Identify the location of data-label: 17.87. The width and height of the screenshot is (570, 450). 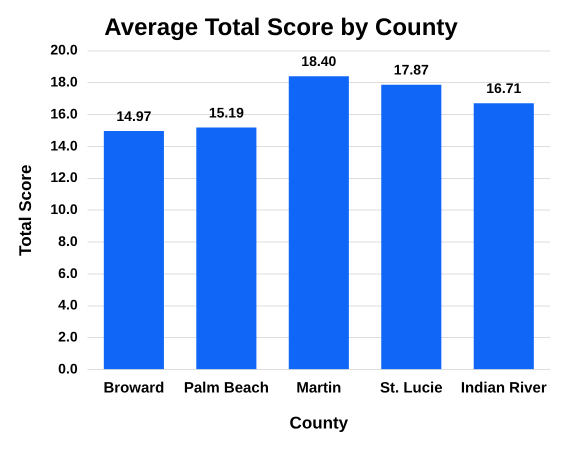
(412, 70).